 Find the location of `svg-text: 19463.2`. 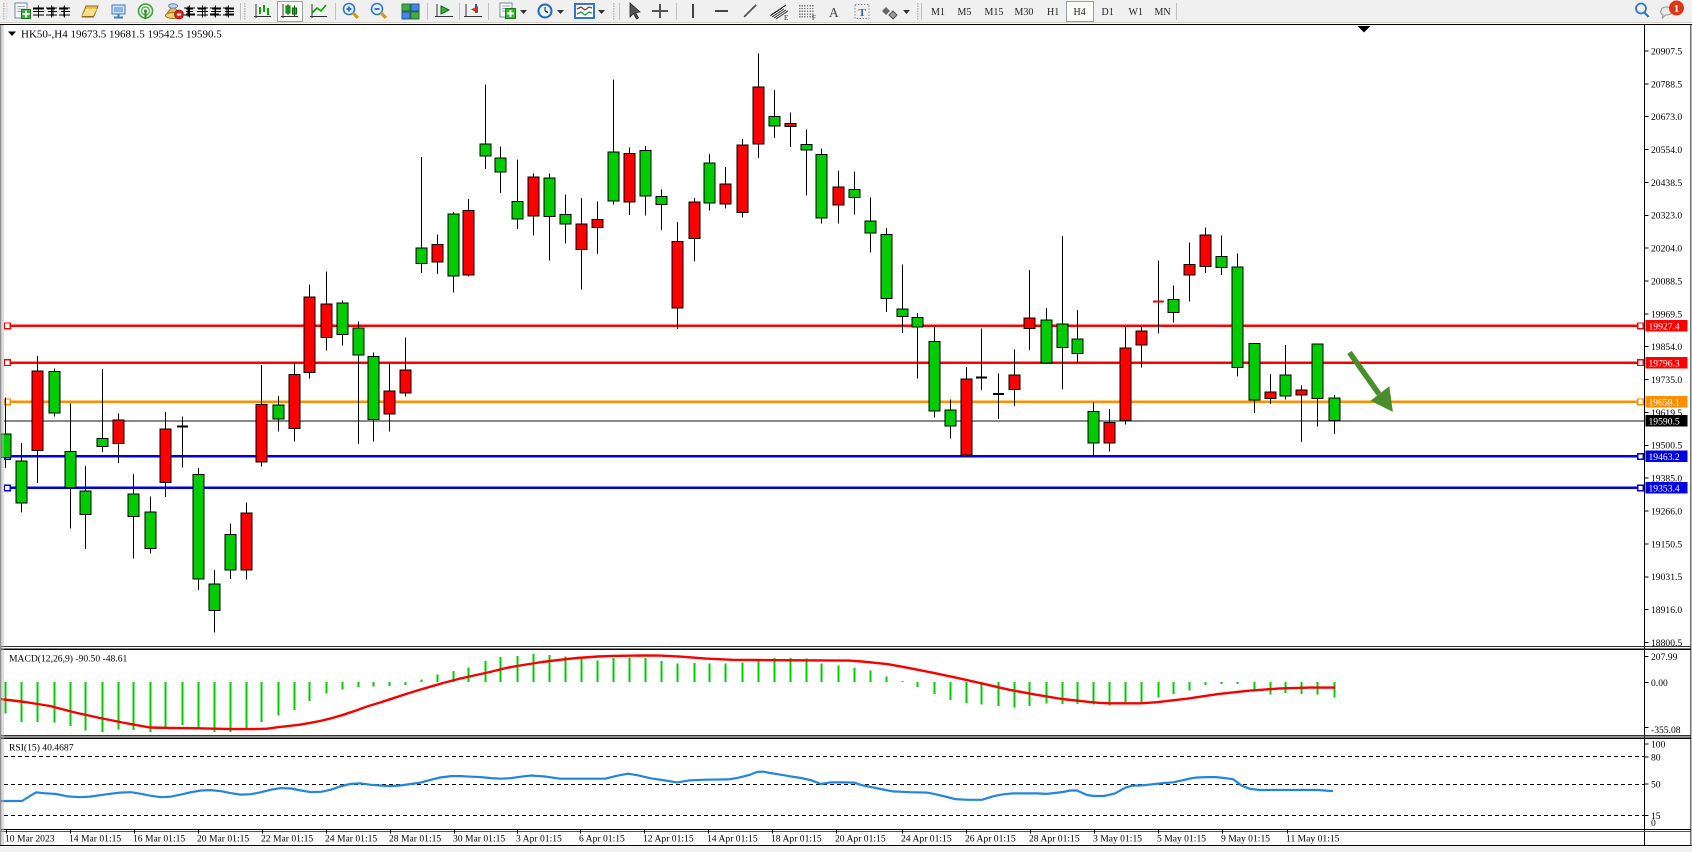

svg-text: 19463.2 is located at coordinates (1664, 457).